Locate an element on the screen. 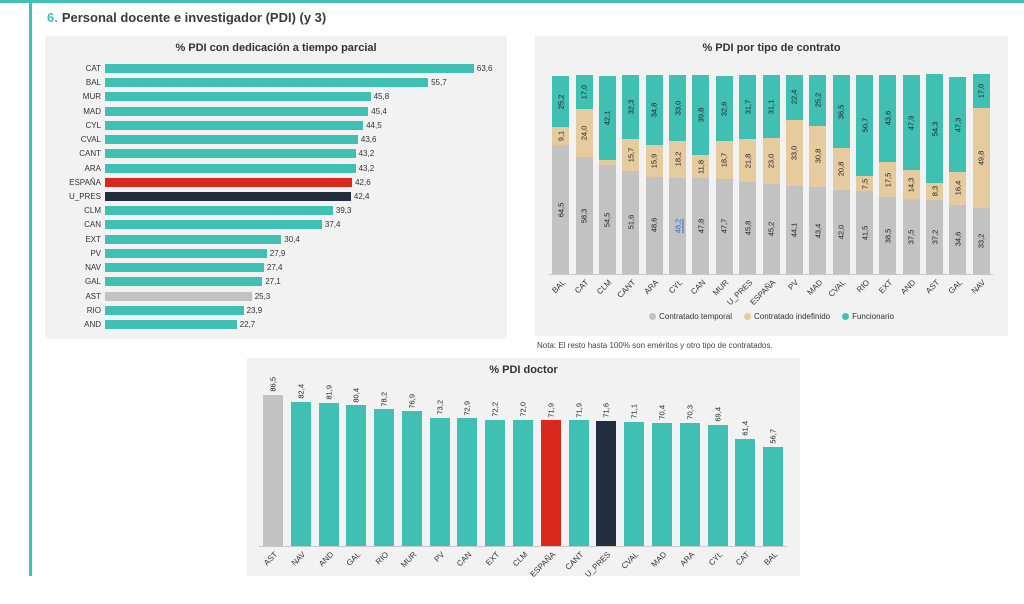  segment-gray: 34,6 is located at coordinates (958, 239).